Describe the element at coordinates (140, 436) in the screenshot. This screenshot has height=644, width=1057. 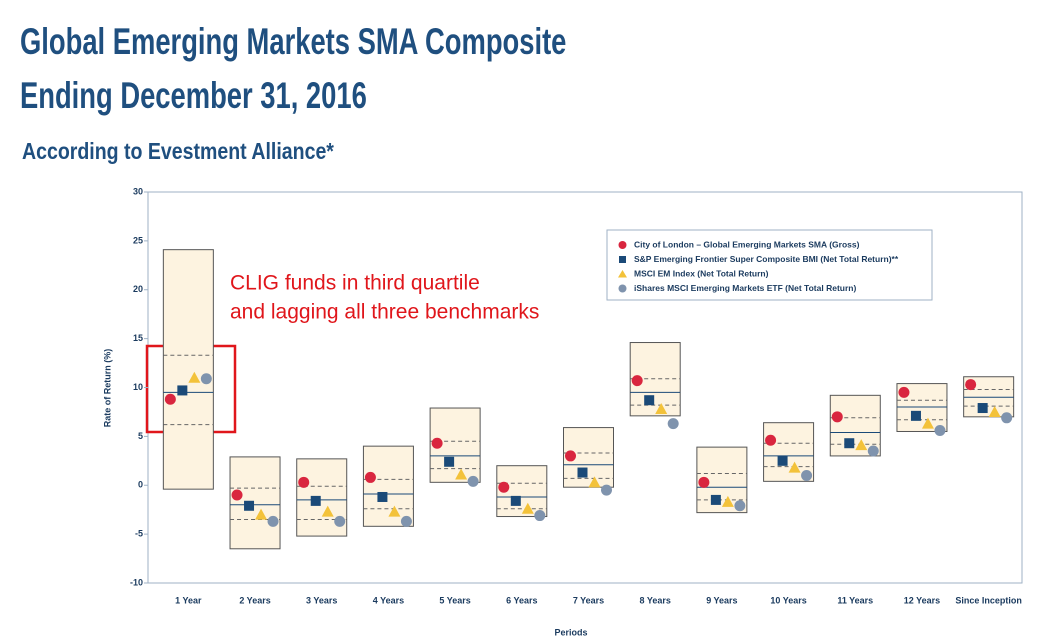
I see `y-tick-label: 5` at that location.